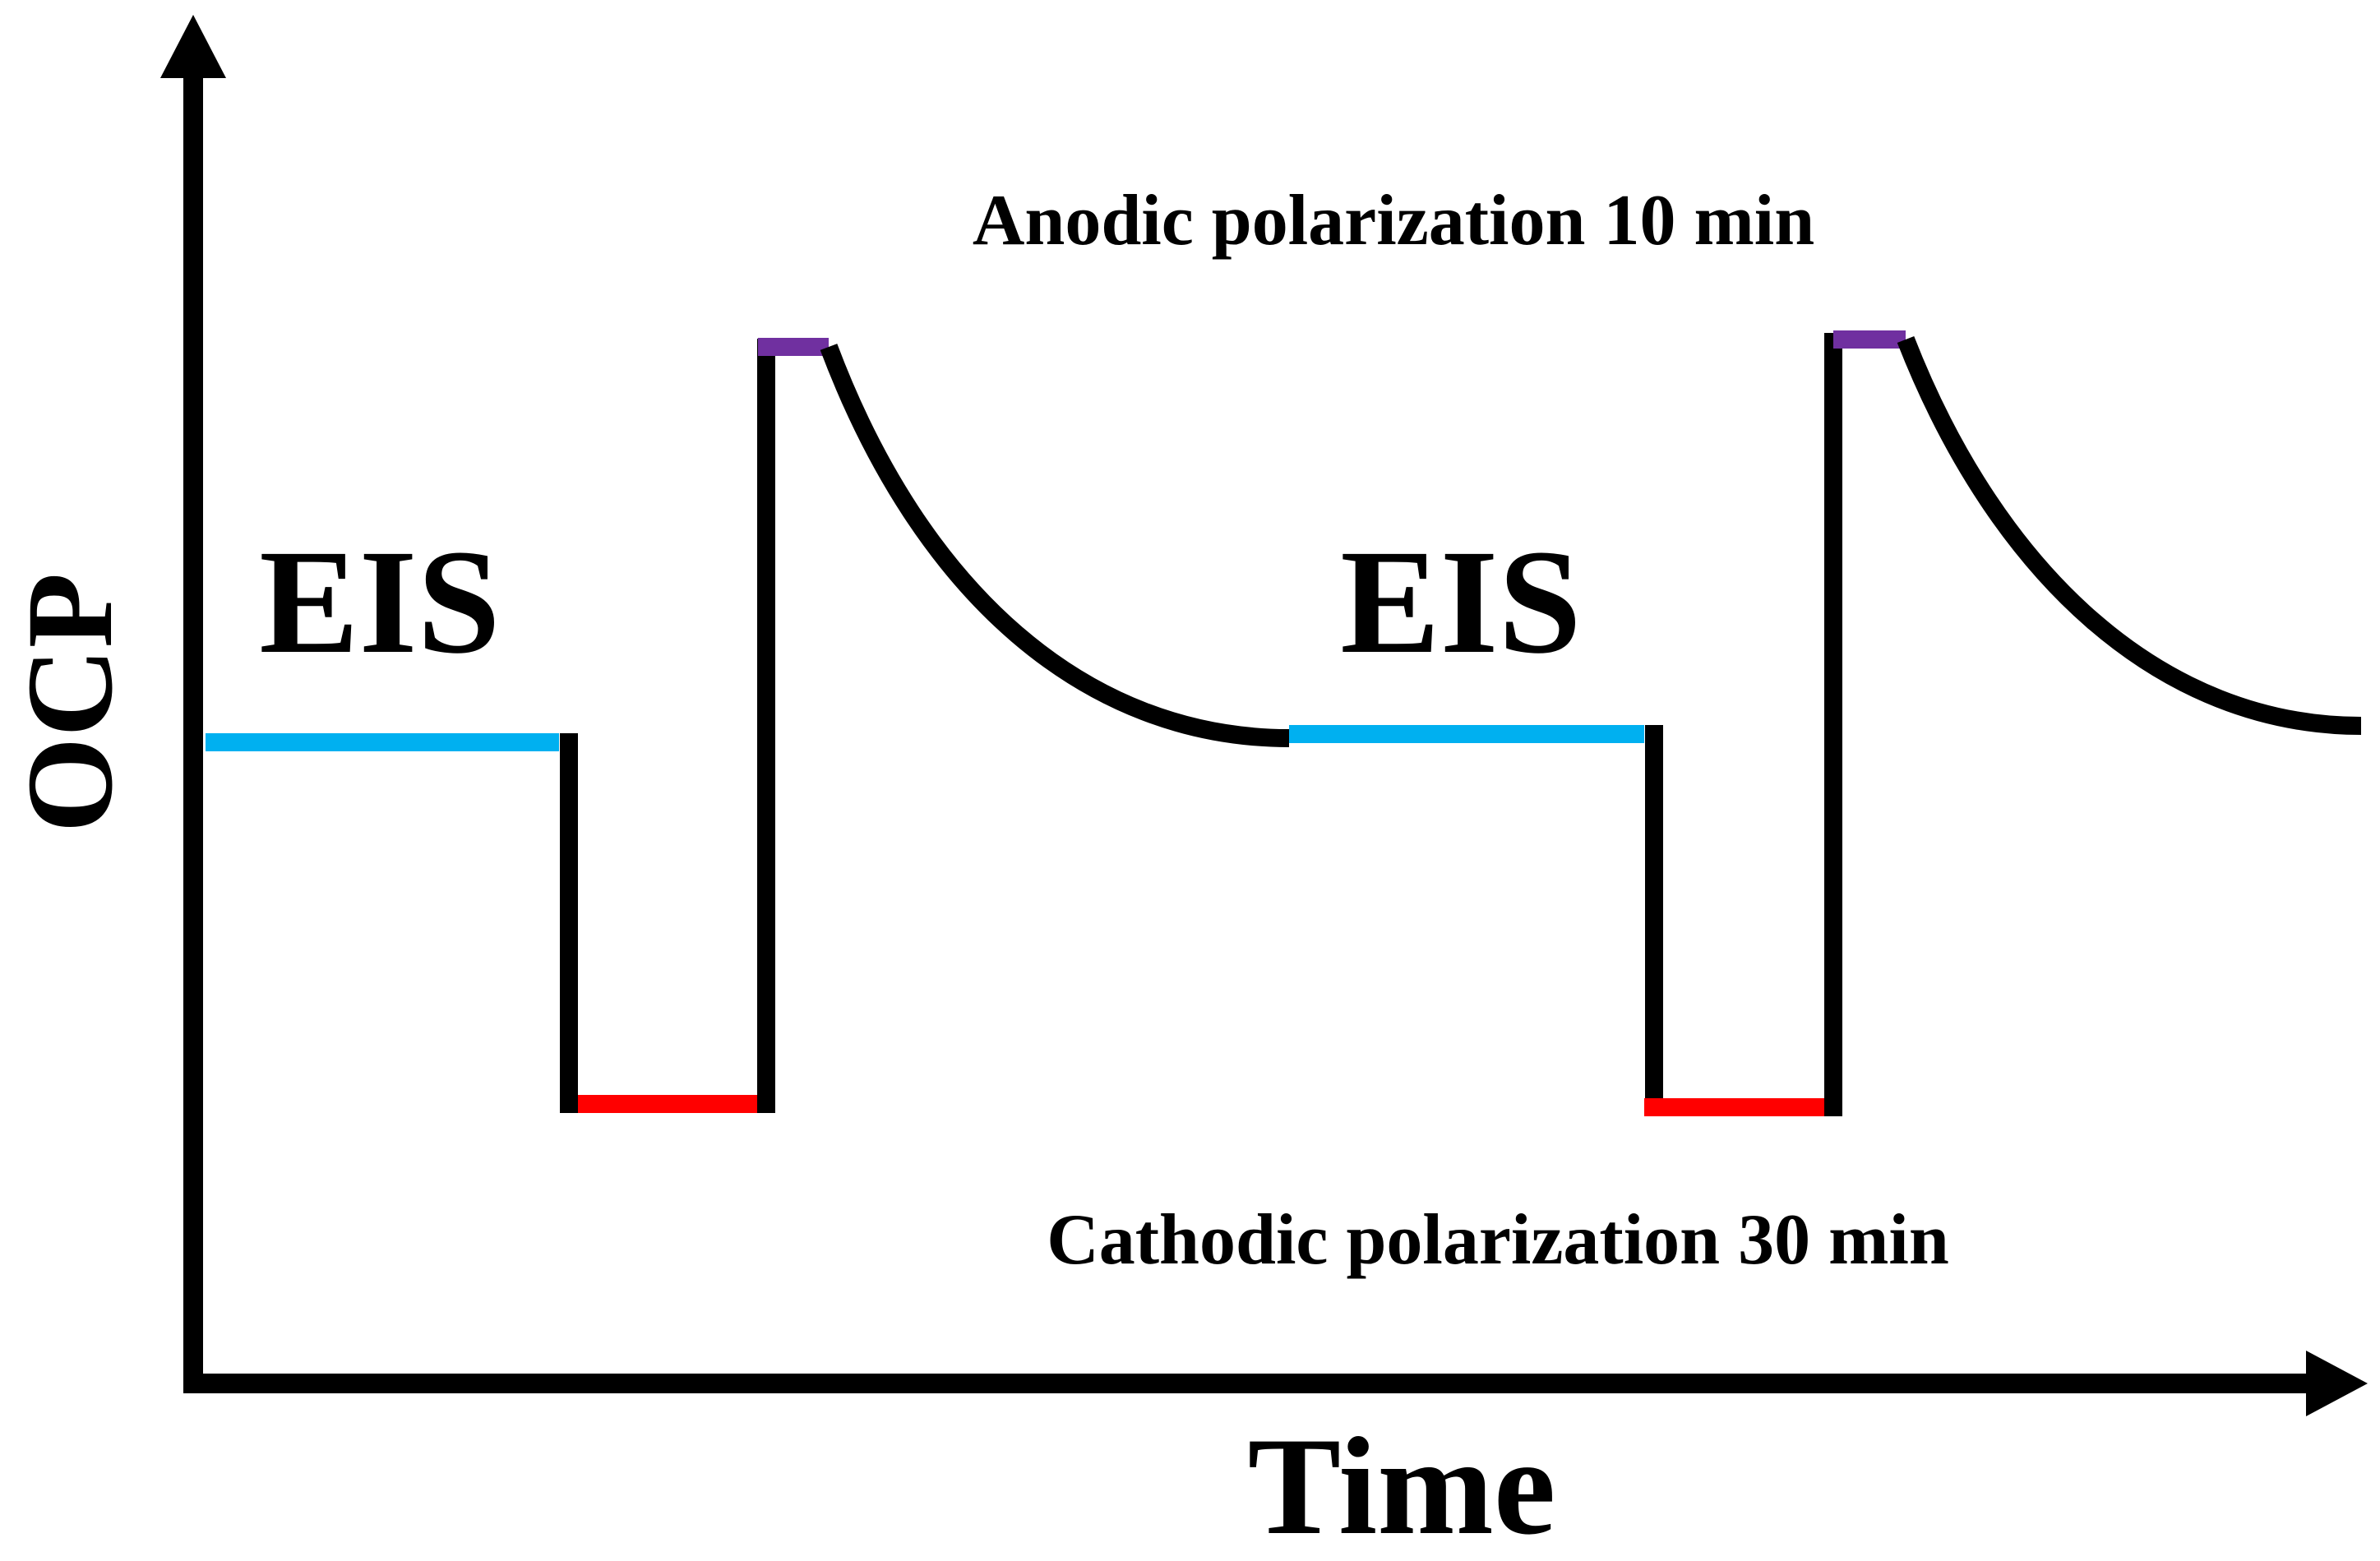 The height and width of the screenshot is (1561, 2380). Describe the element at coordinates (1402, 1485) in the screenshot. I see `x-axis-label: Time` at that location.